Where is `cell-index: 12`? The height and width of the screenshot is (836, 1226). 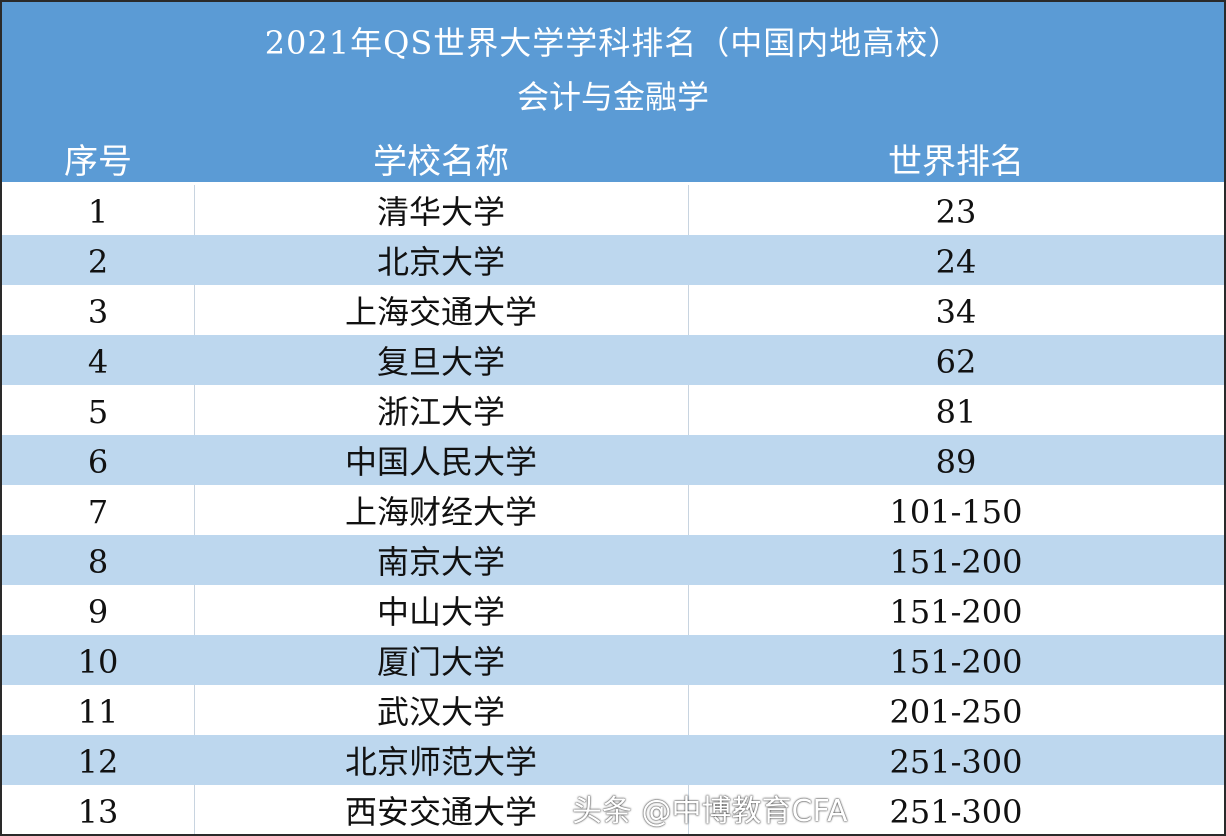
cell-index: 12 is located at coordinates (98, 762).